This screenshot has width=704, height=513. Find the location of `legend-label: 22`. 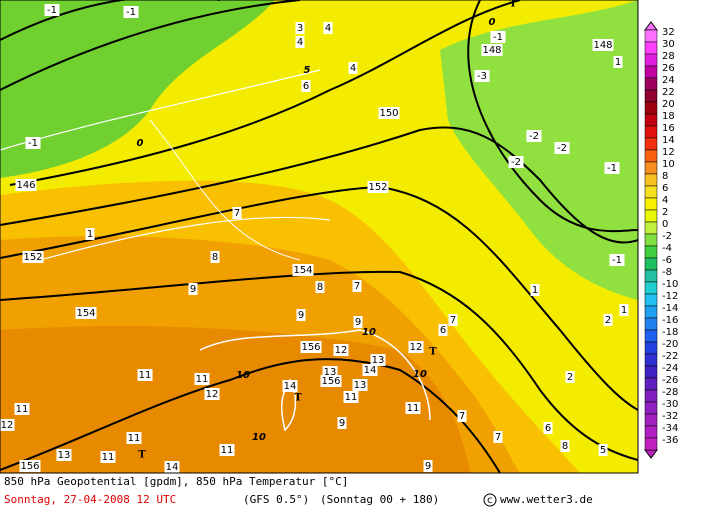

legend-label: 22 is located at coordinates (668, 92).